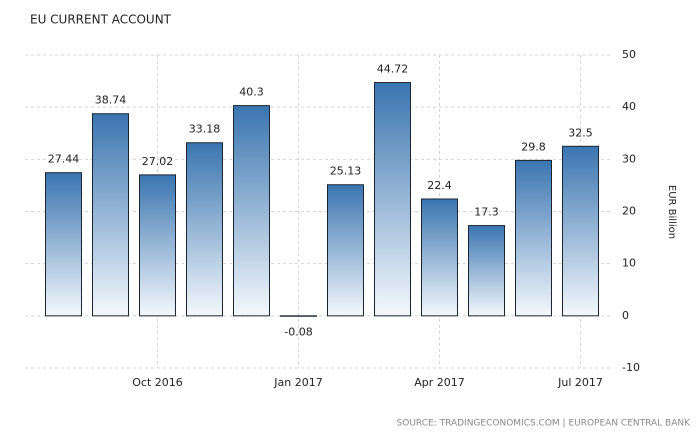 The height and width of the screenshot is (440, 700). I want to click on value-label: -0.08, so click(298, 331).